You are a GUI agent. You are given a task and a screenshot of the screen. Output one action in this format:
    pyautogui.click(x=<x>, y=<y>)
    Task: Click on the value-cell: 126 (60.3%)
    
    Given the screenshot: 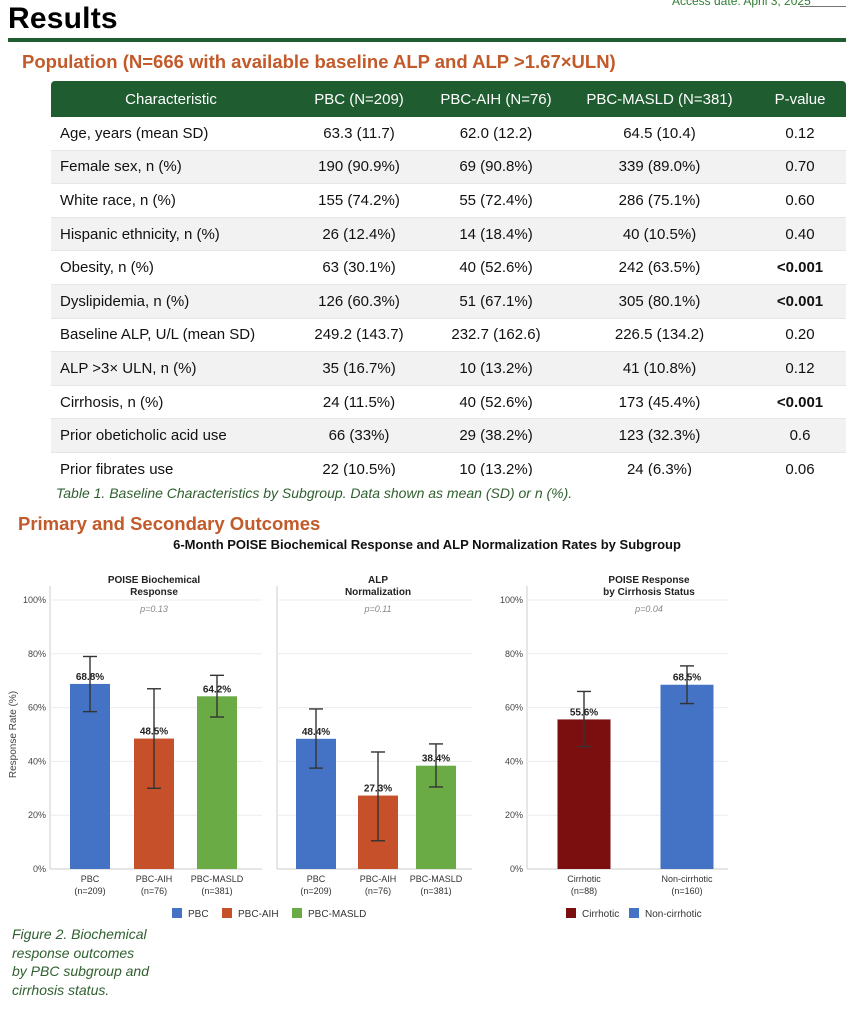 What is the action you would take?
    pyautogui.click(x=359, y=301)
    